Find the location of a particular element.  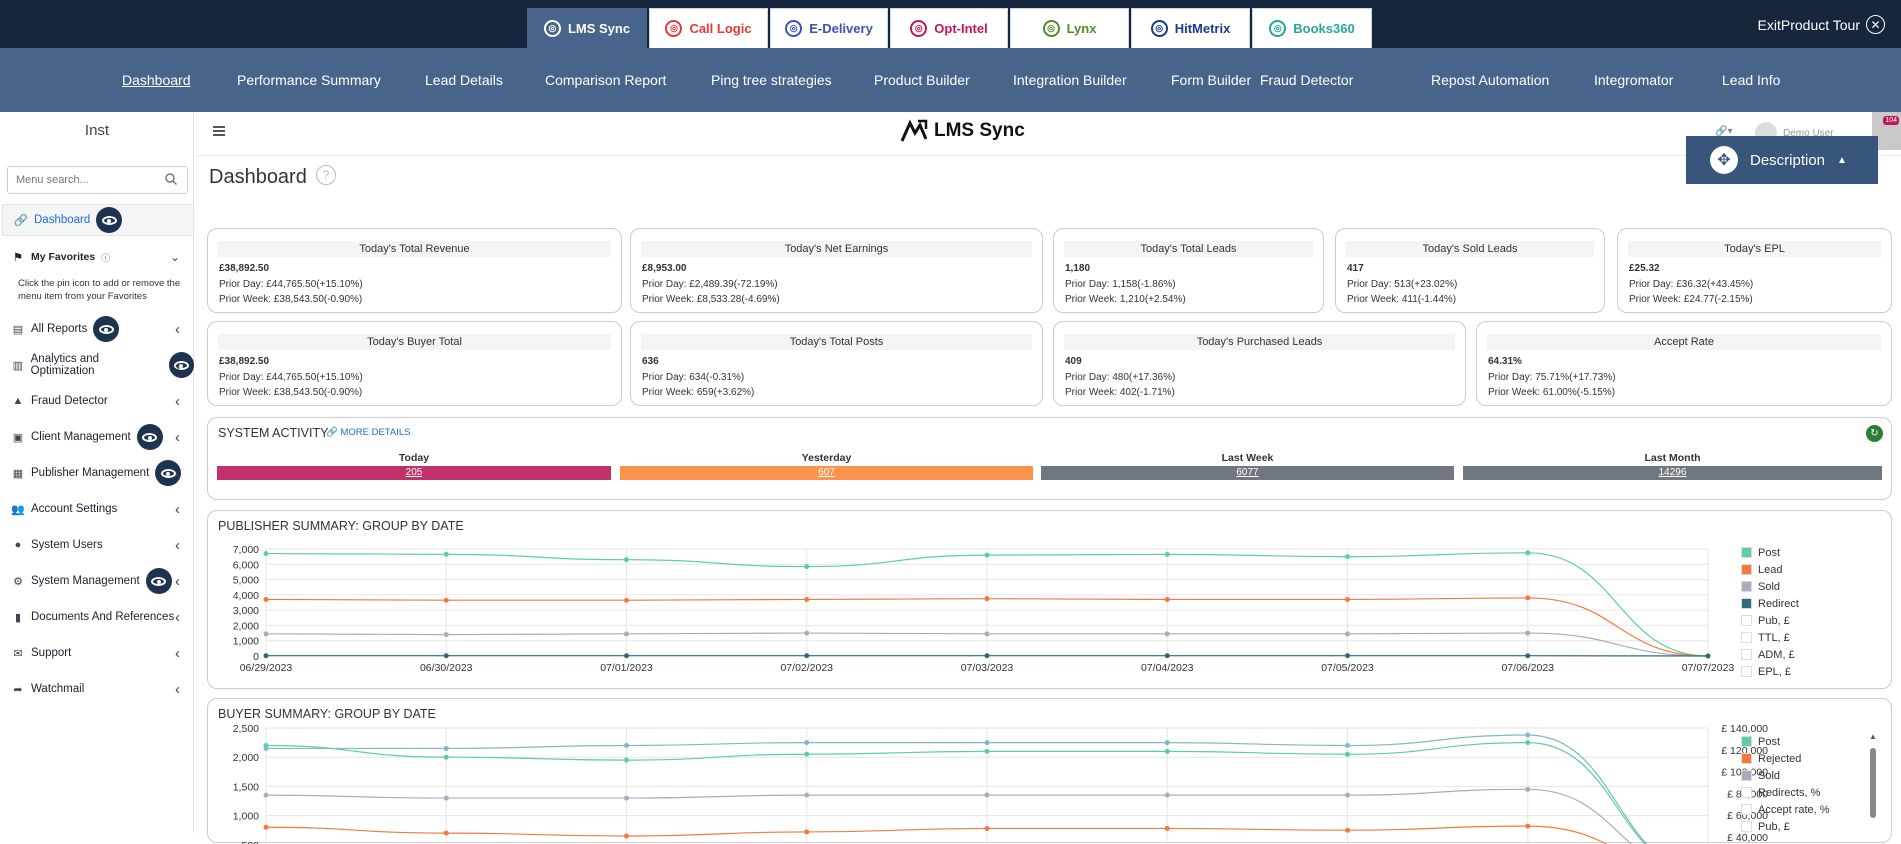

nav-integration-builder: Integration Builder is located at coordinates (1070, 80).